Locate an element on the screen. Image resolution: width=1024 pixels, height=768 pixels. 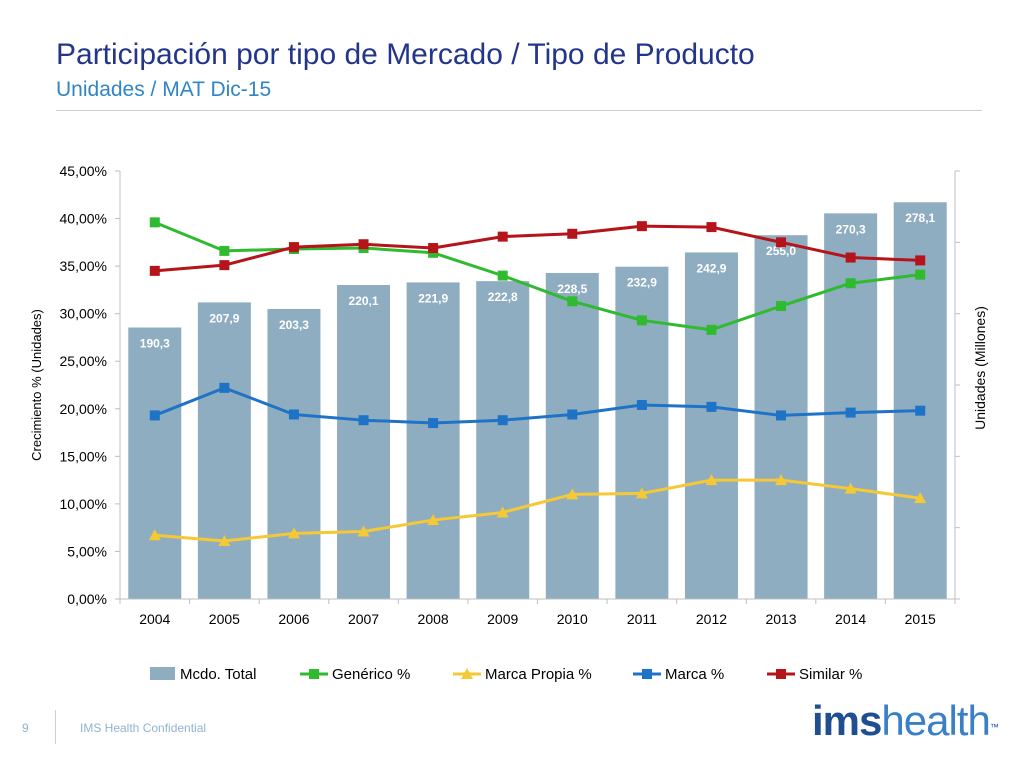
series-line-marca-propia is located at coordinates (537, 510).